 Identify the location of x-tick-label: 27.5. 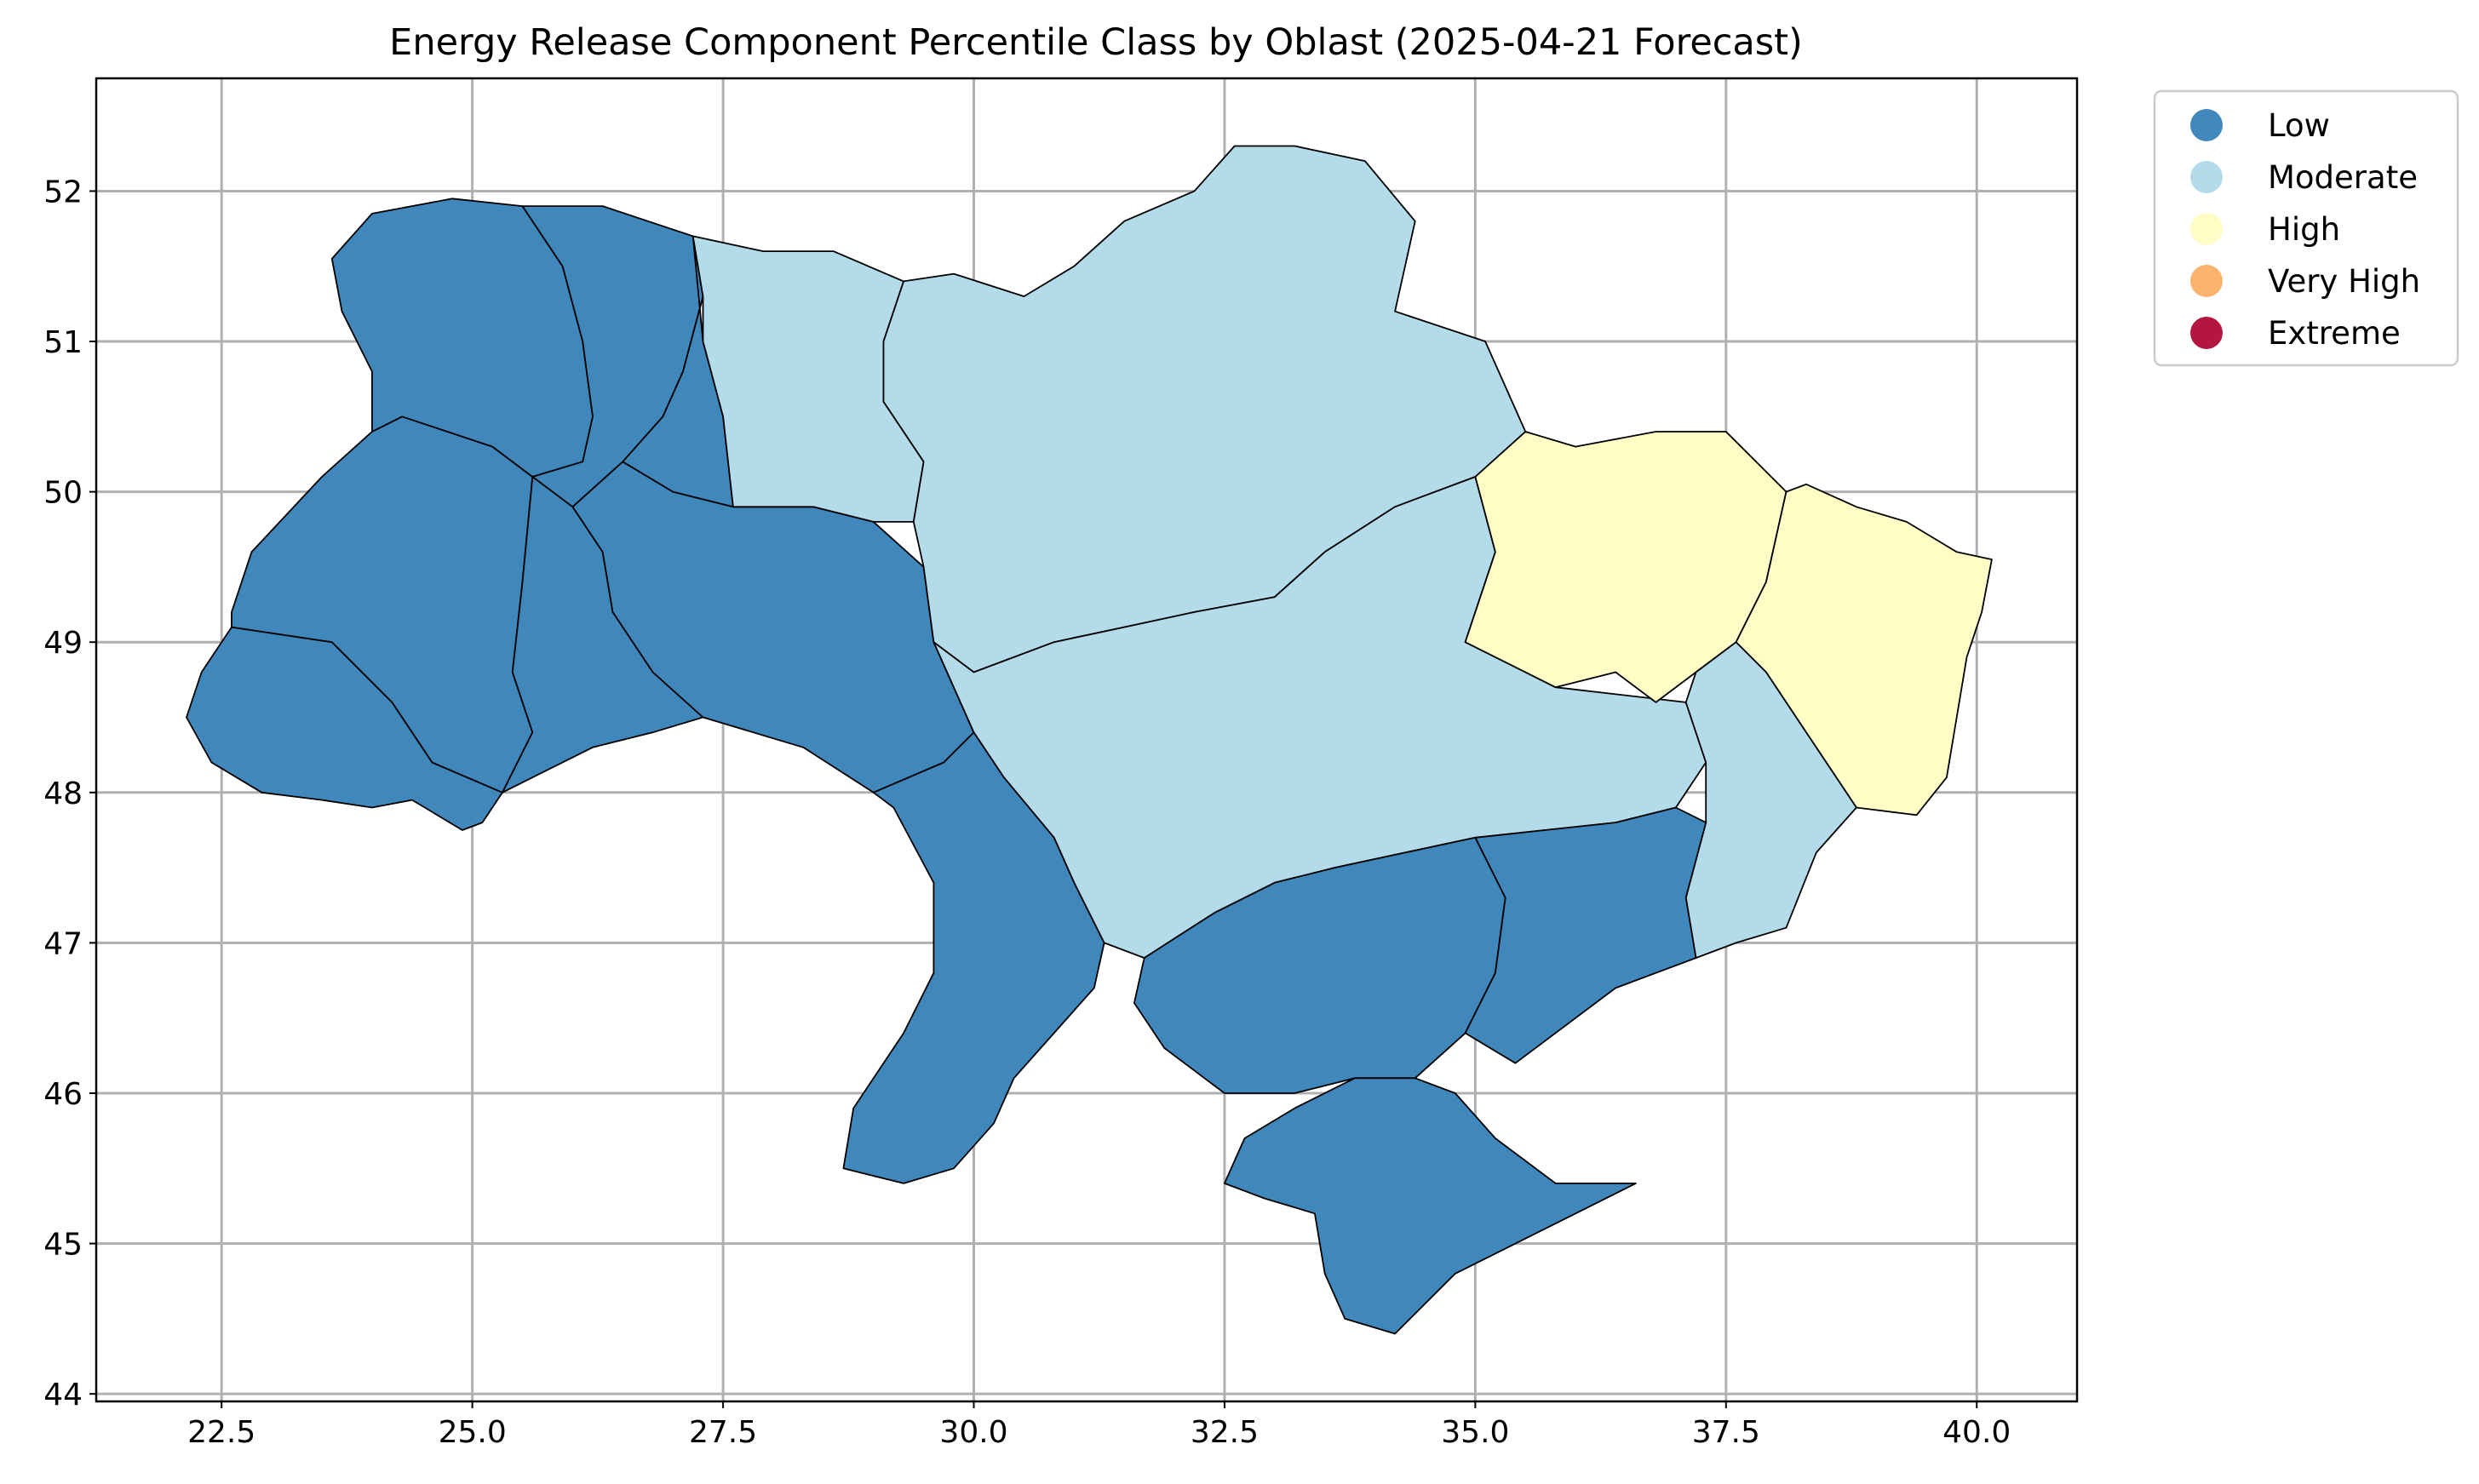
(723, 1432).